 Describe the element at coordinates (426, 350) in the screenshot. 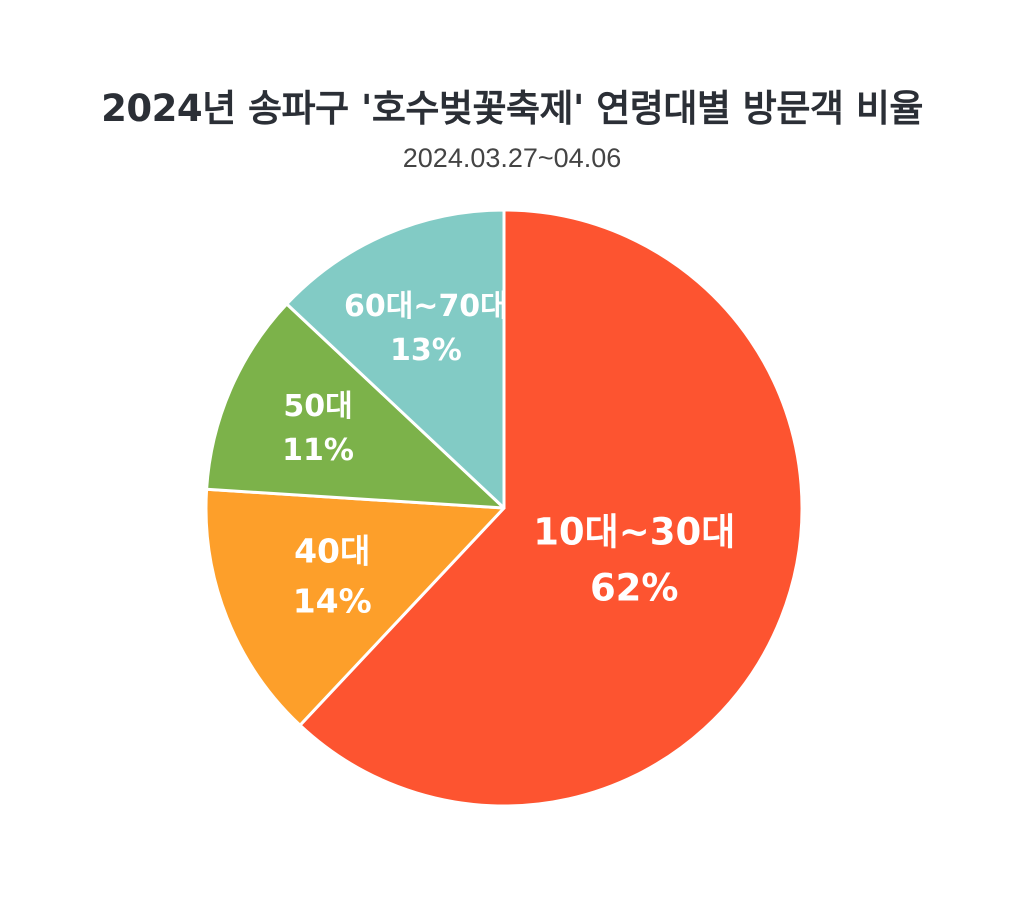

I see `slice-value-3: 13%` at that location.